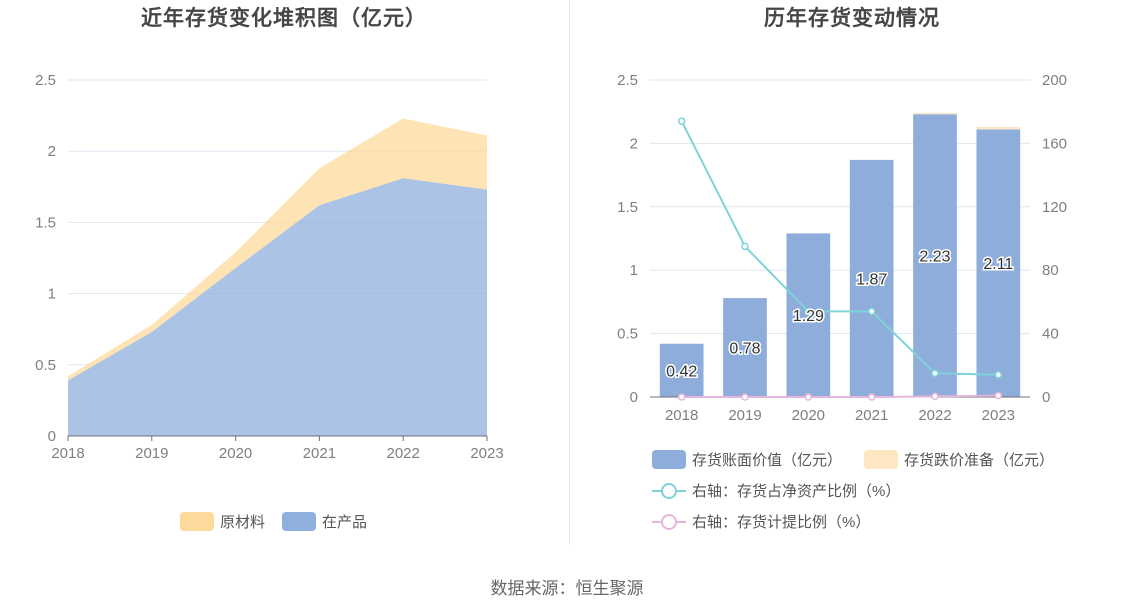  Describe the element at coordinates (344, 522) in the screenshot. I see `legend-label: 在产品` at that location.